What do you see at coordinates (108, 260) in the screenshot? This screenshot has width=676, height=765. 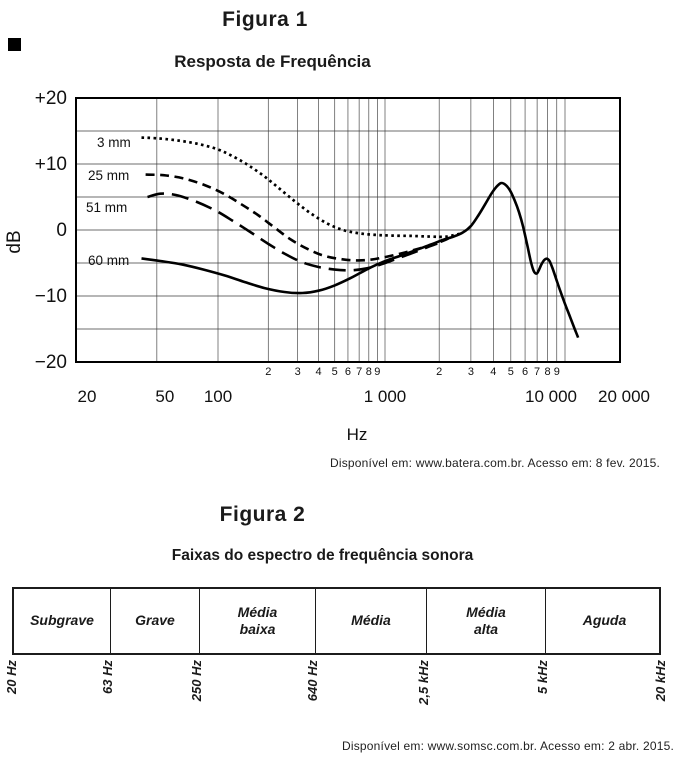 I see `series-label: 60 mm` at bounding box center [108, 260].